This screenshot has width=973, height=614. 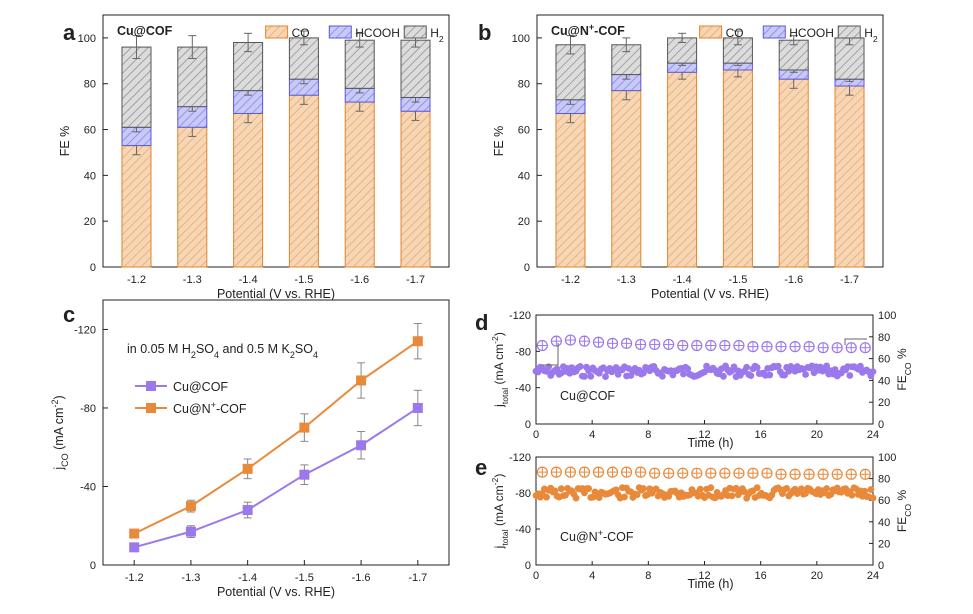 What do you see at coordinates (484, 32) in the screenshot?
I see `panel-label-b: b` at bounding box center [484, 32].